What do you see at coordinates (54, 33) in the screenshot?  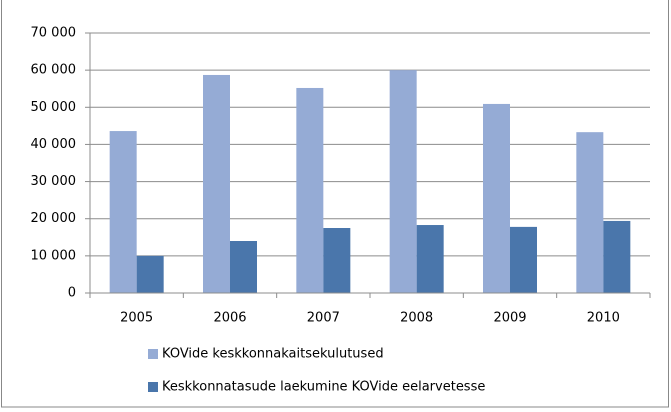 I see `y-tick-label: 70 000` at bounding box center [54, 33].